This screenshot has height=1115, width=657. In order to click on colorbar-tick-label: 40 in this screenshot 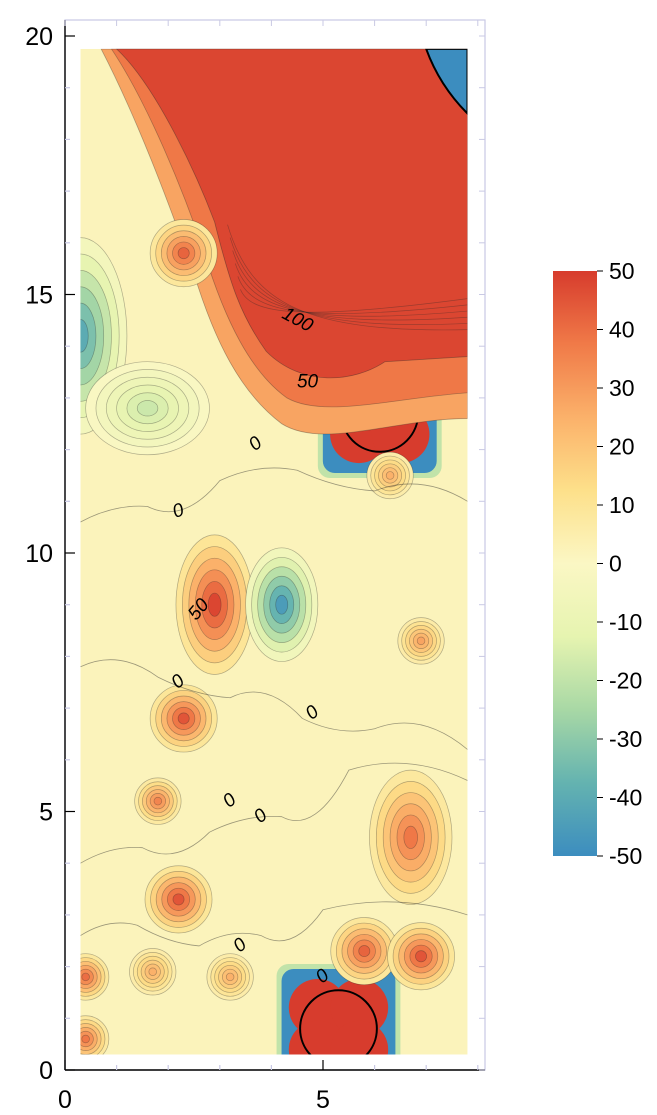, I will do `click(622, 330)`.